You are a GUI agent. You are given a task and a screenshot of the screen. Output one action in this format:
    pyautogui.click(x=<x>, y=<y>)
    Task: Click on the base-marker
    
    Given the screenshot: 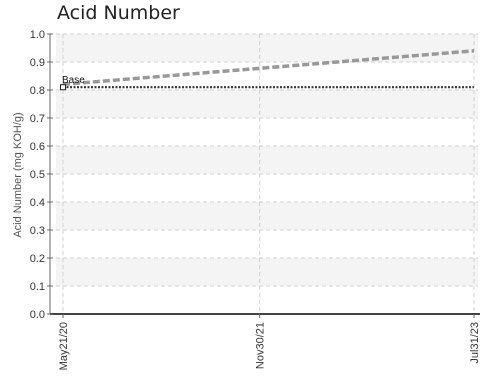 What is the action you would take?
    pyautogui.click(x=63, y=87)
    